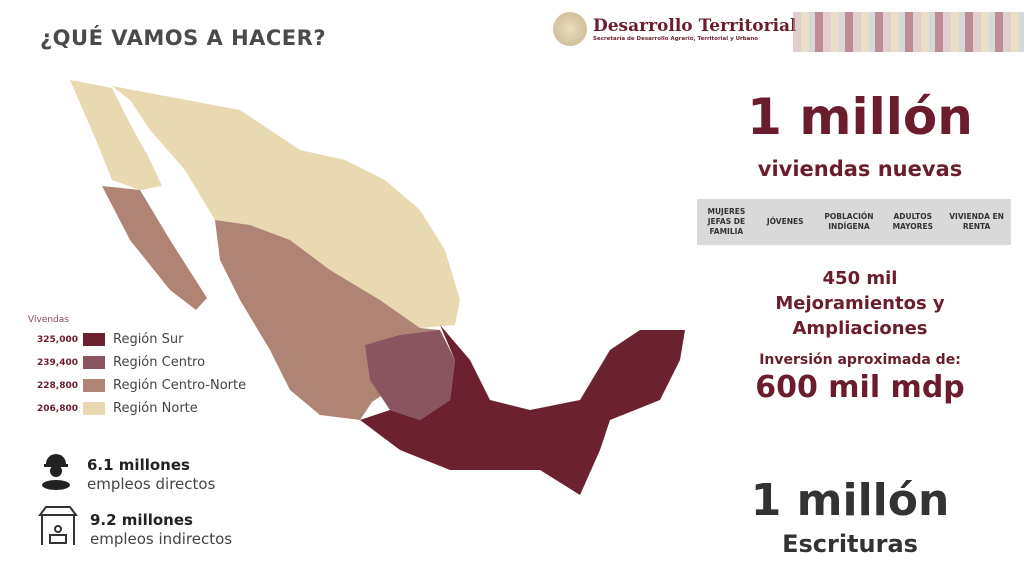 Image resolution: width=1024 pixels, height=579 pixels. I want to click on headline-deeds-label: Escrituras, so click(850, 544).